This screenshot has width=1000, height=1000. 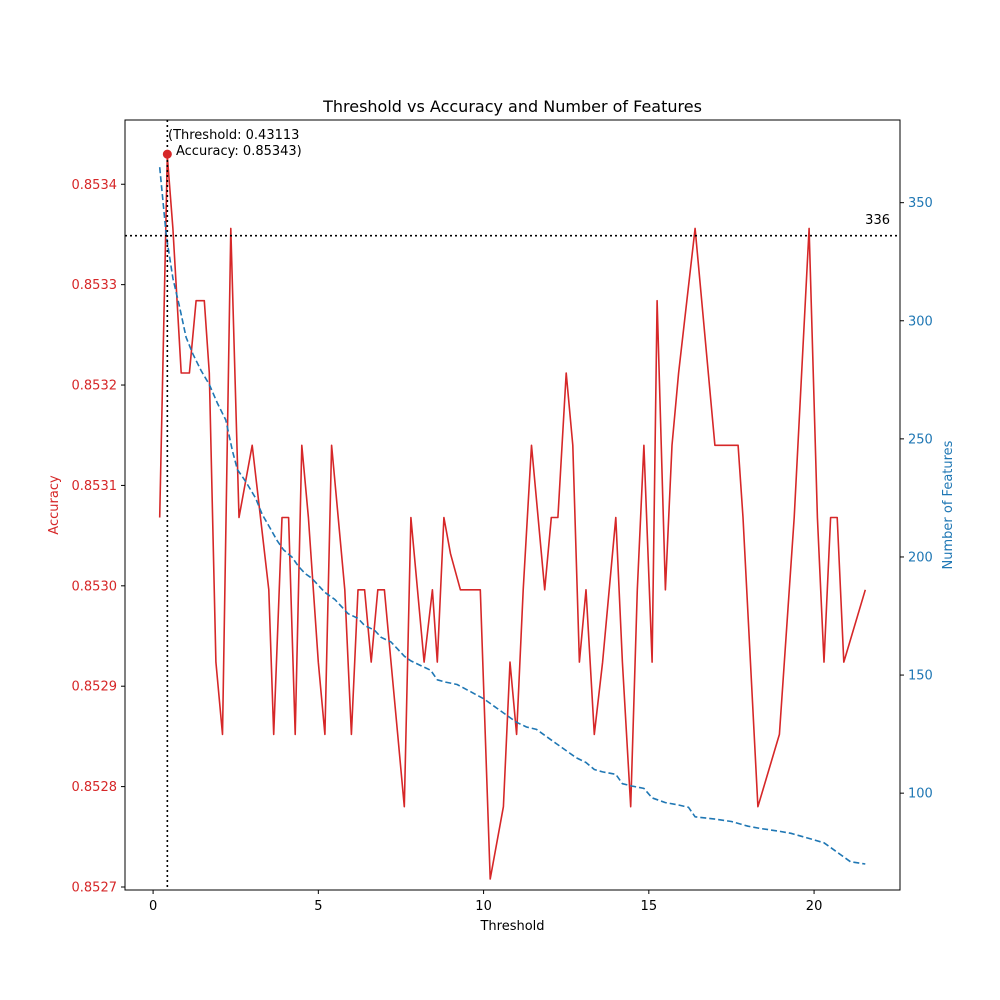 I want to click on y-right-tick-label: 250, so click(x=920, y=439).